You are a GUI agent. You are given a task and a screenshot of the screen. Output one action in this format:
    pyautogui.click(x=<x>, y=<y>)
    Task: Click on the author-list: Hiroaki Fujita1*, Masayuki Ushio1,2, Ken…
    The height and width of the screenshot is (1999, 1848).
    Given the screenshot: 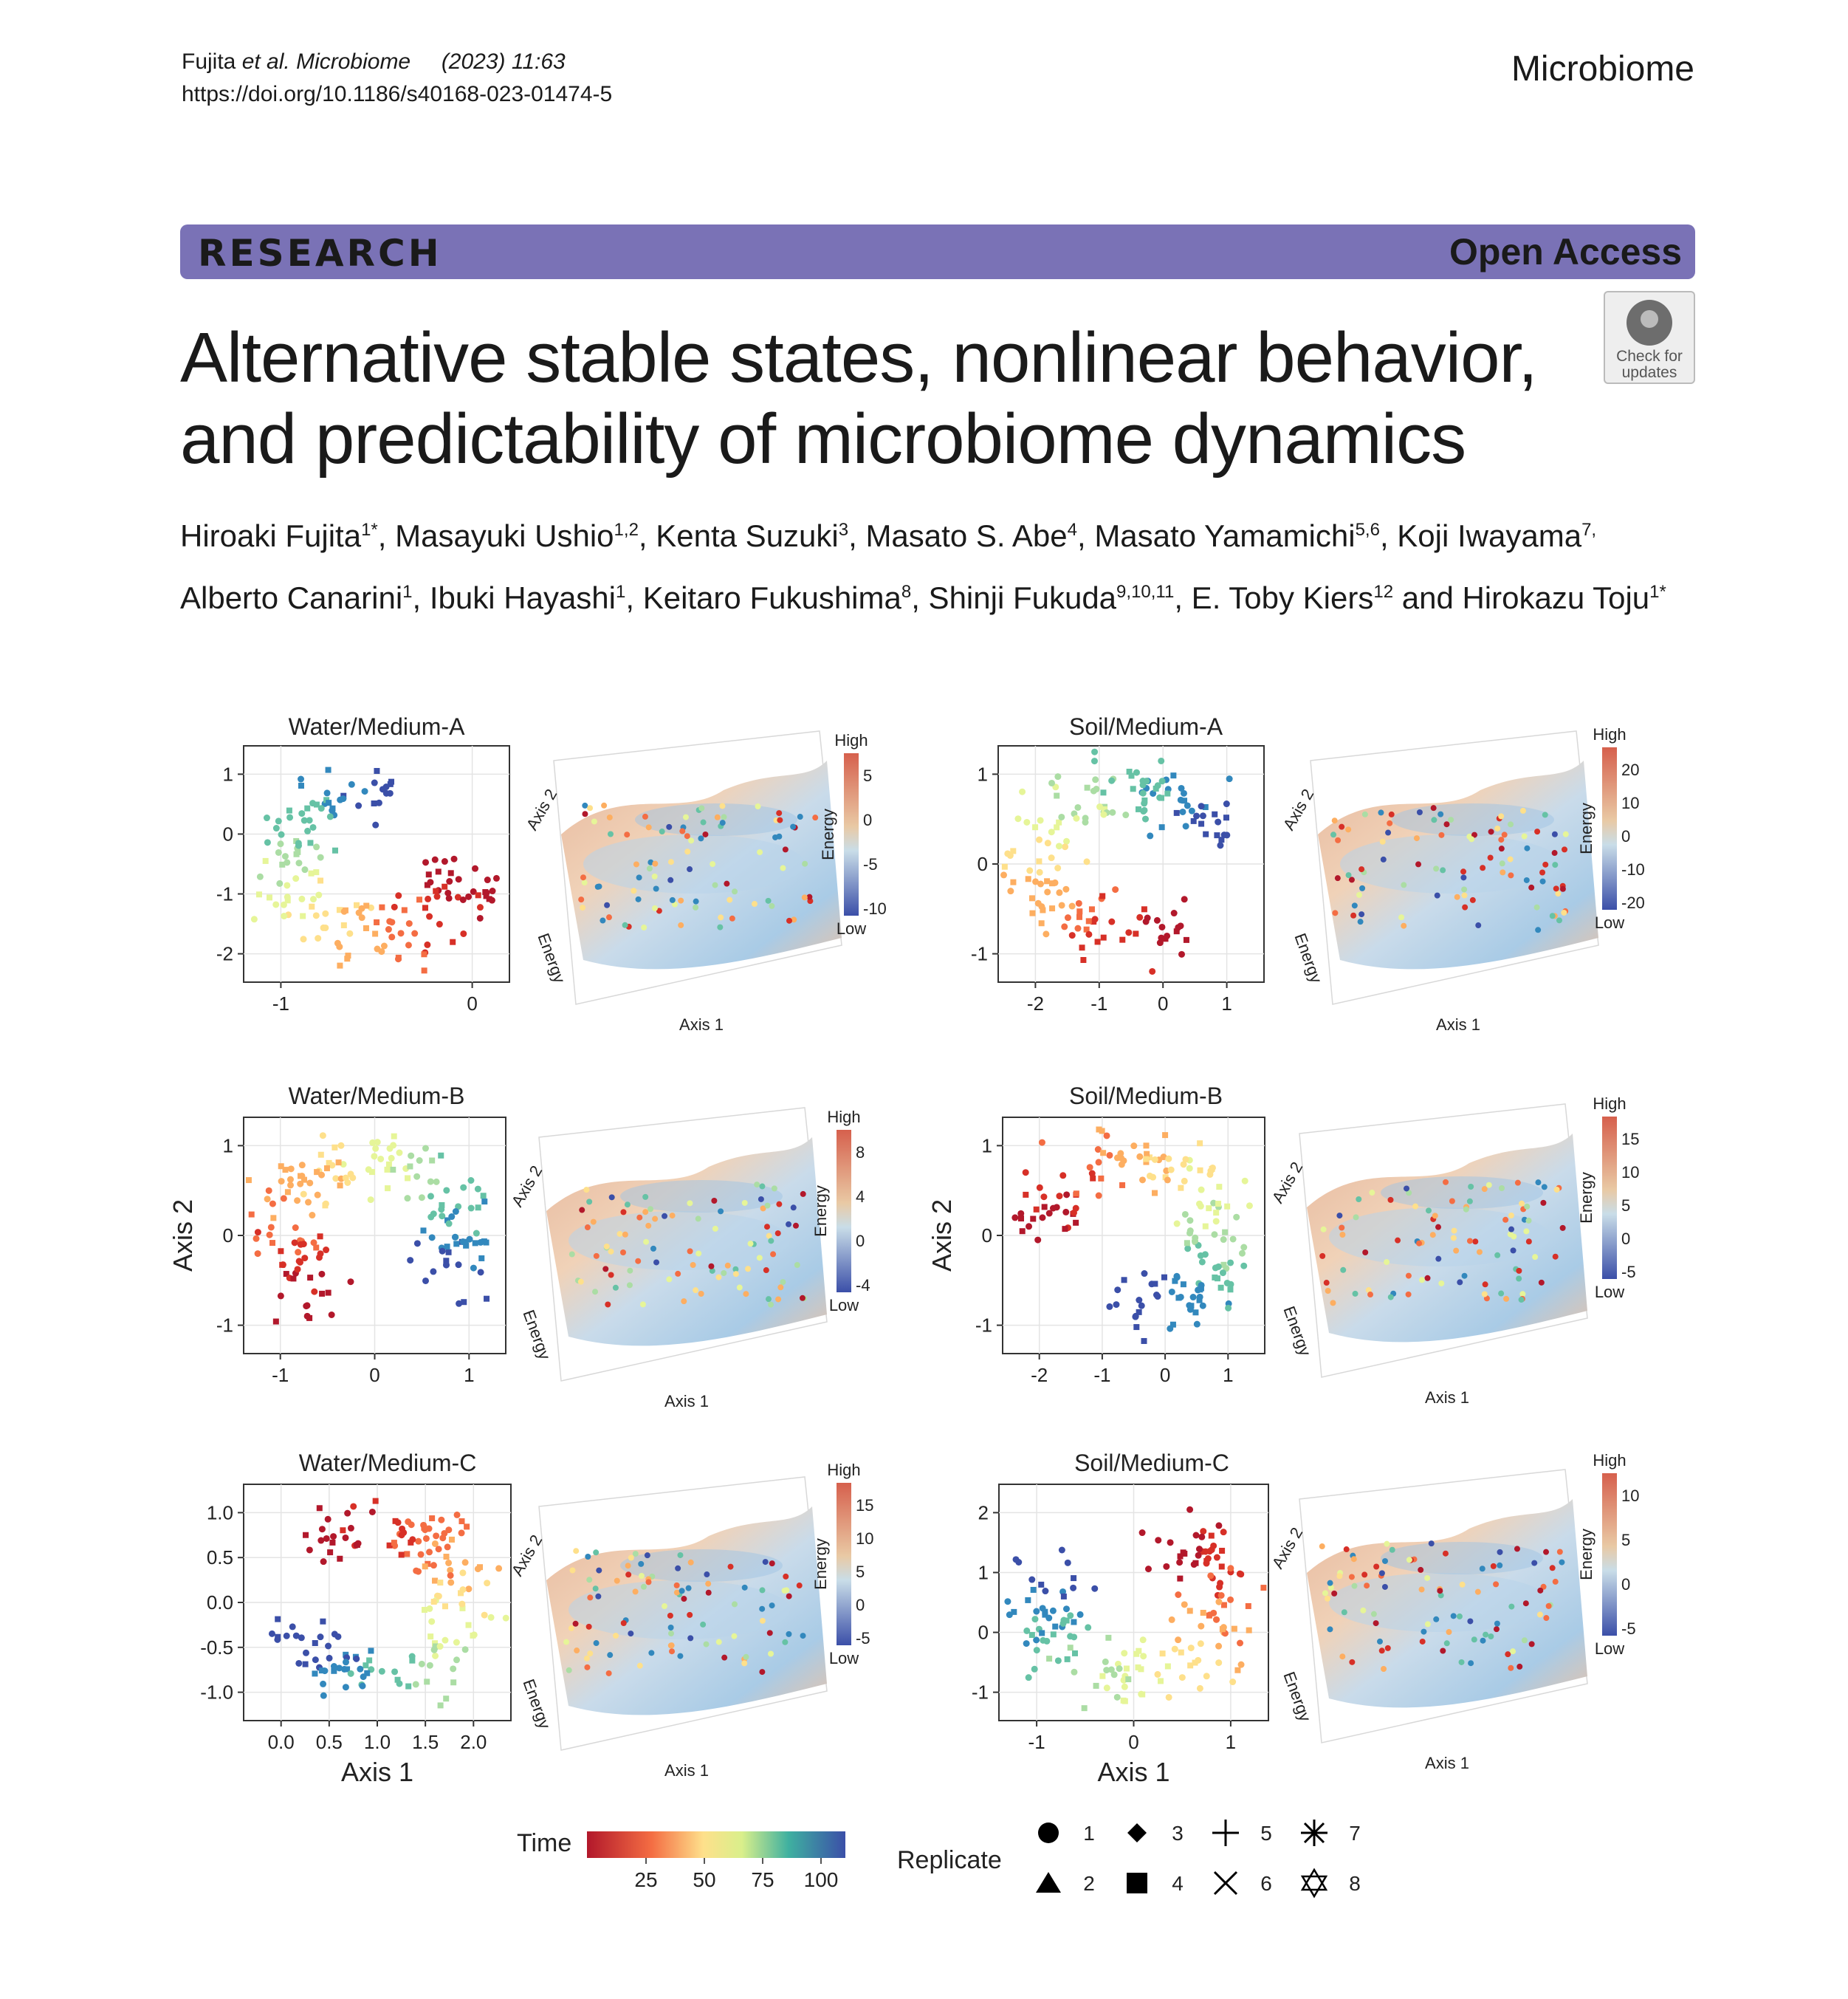 What is the action you would take?
    pyautogui.click(x=955, y=564)
    